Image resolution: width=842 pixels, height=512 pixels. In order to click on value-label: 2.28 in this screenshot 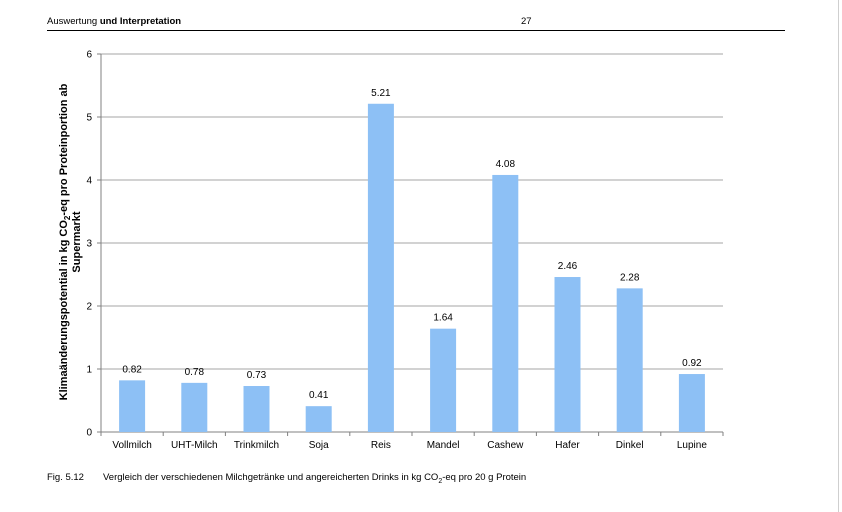, I will do `click(630, 277)`.